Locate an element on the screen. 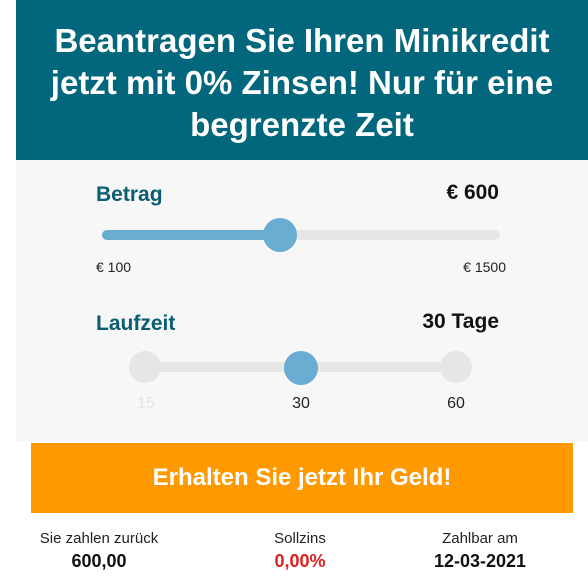  term-option-30: 30 is located at coordinates (301, 403).